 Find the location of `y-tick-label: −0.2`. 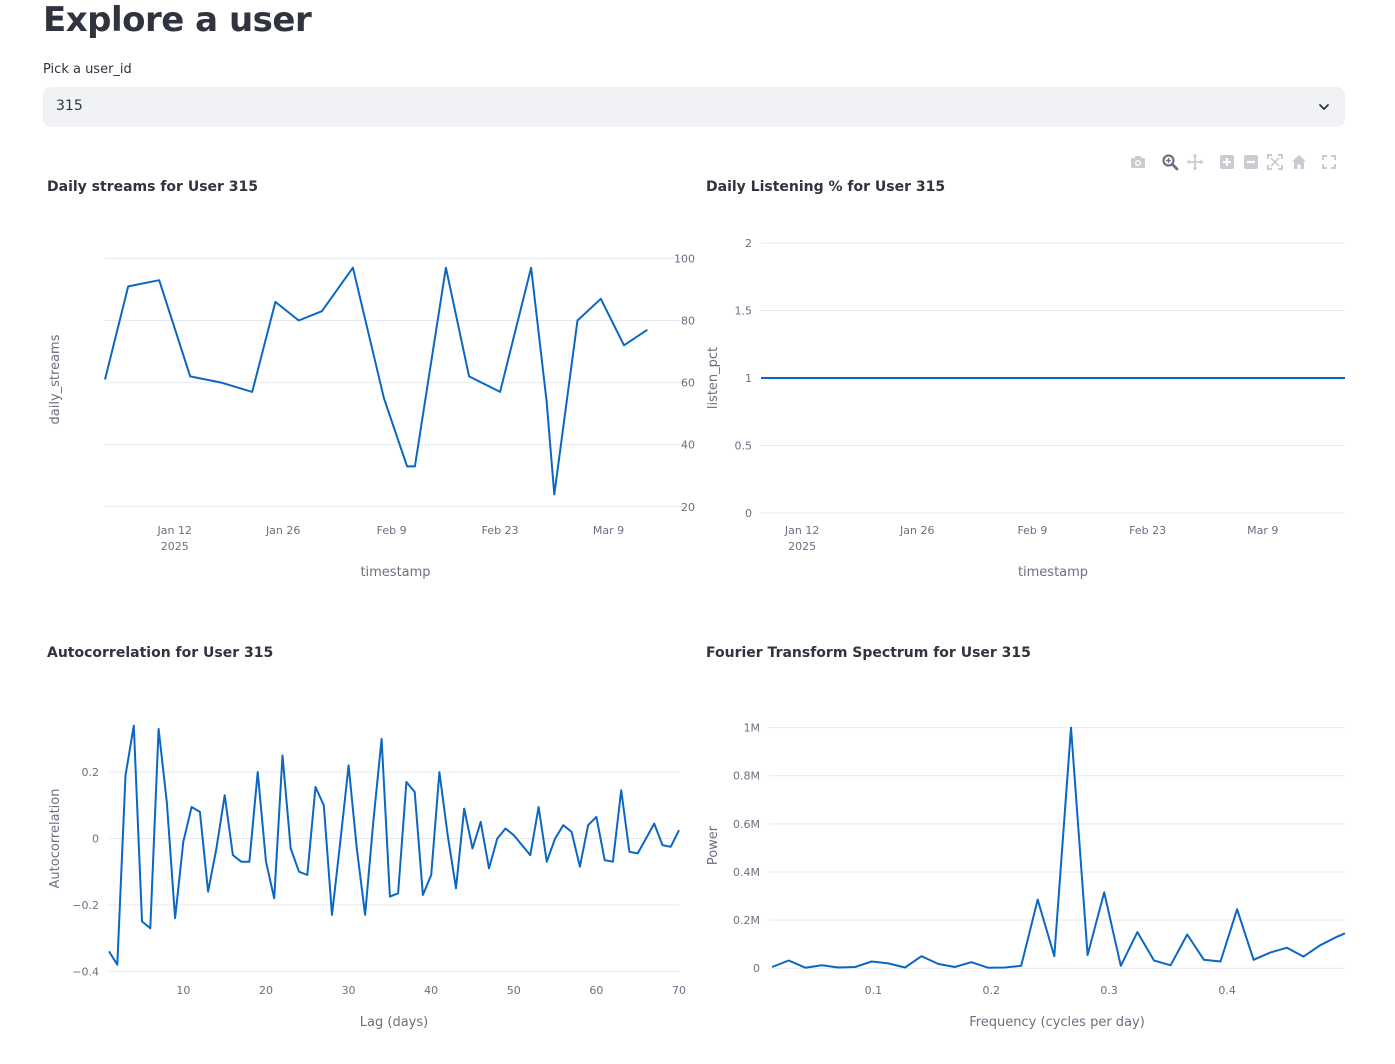

y-tick-label: −0.2 is located at coordinates (85, 905).